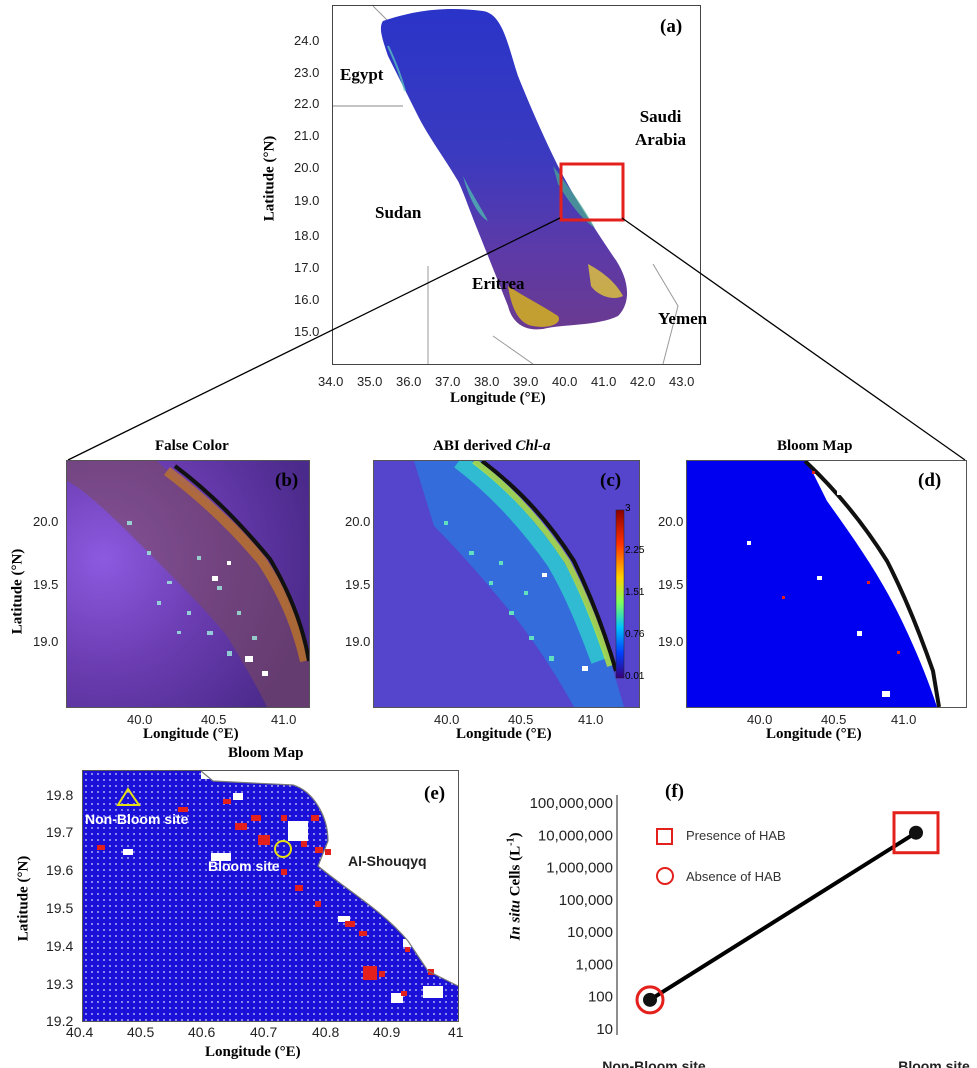  Describe the element at coordinates (17, 591) in the screenshot. I see `panel-b-ylabel: Latitude (°N)` at that location.